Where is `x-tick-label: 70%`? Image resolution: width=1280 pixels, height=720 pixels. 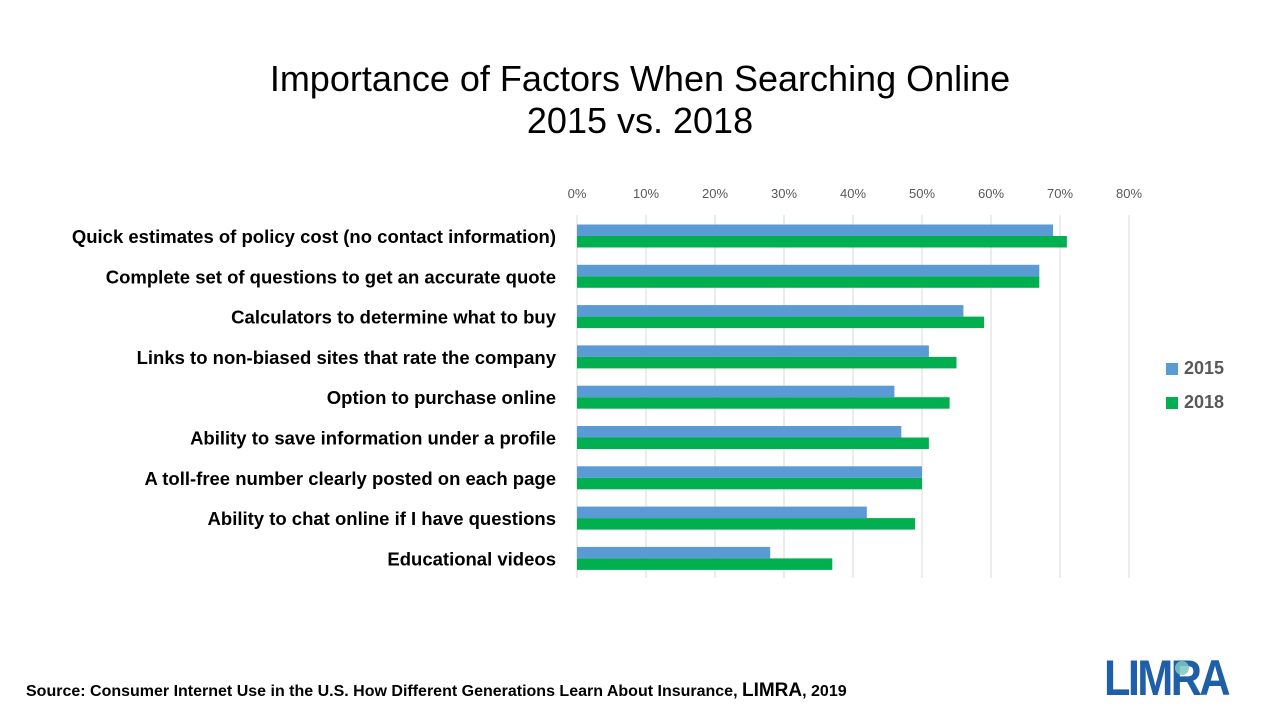
x-tick-label: 70% is located at coordinates (1060, 193).